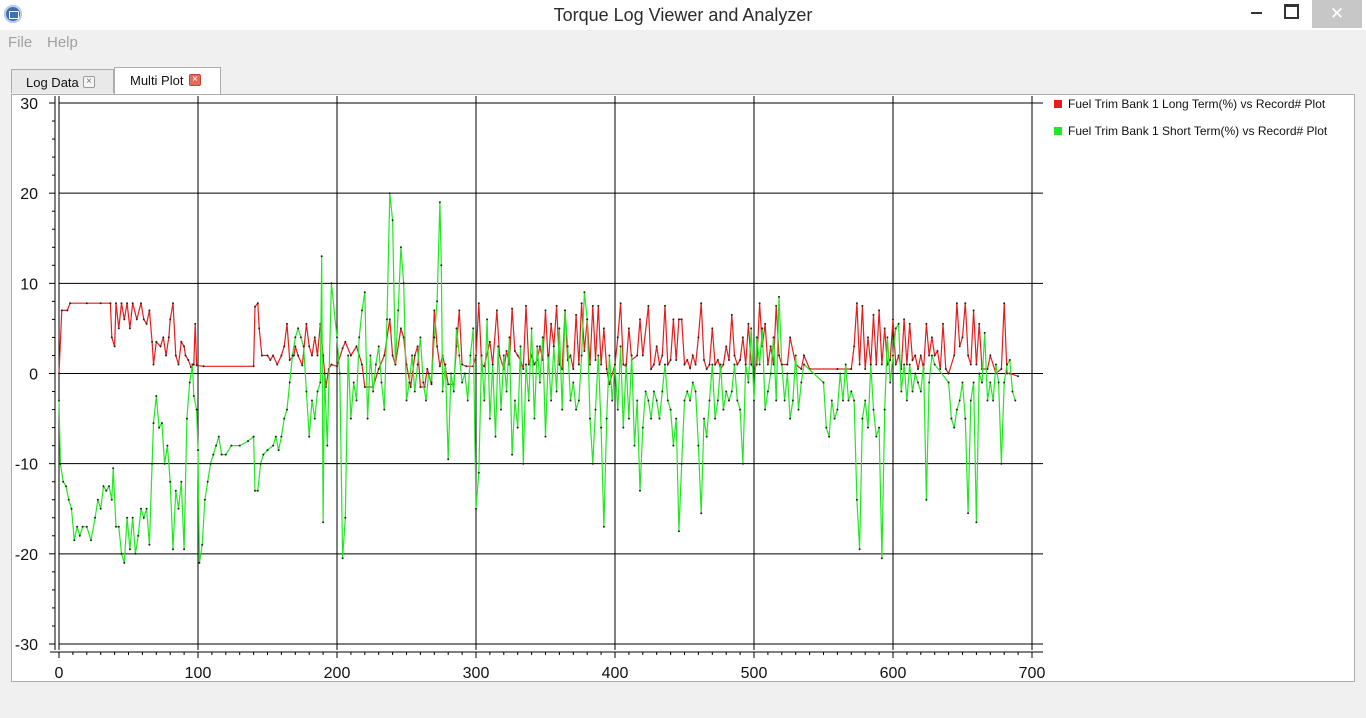  I want to click on close-button: ✕, so click(1337, 14).